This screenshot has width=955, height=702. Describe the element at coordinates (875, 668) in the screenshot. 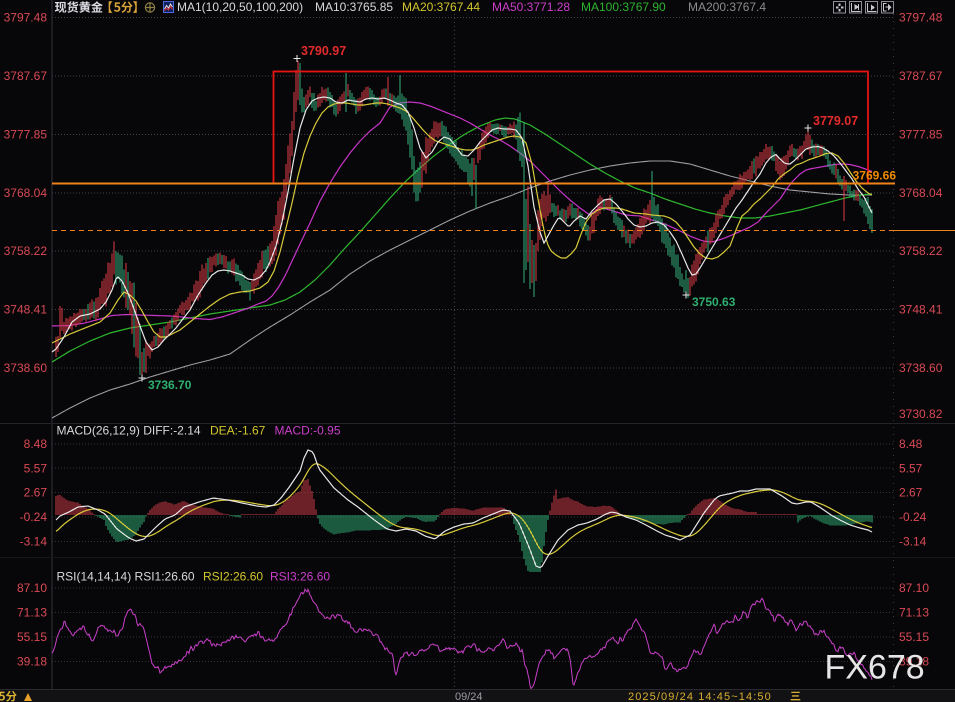

I see `svg-text: FX678` at that location.